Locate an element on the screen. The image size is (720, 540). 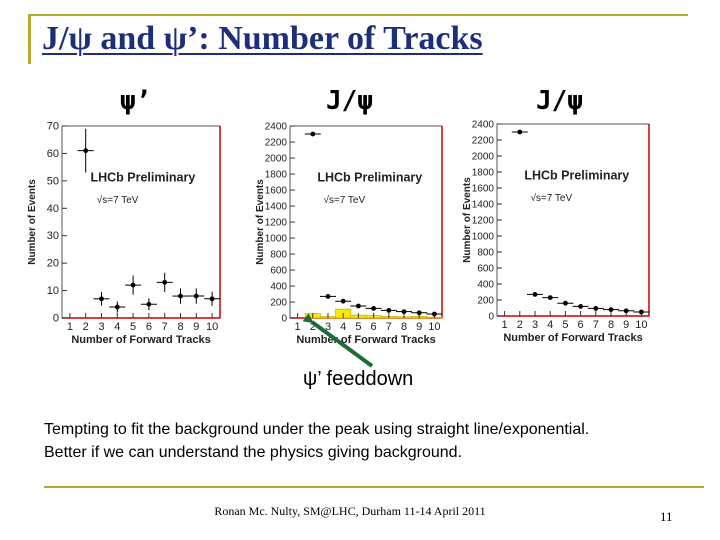
chart1-xtick-label: 9 is located at coordinates (196, 327).